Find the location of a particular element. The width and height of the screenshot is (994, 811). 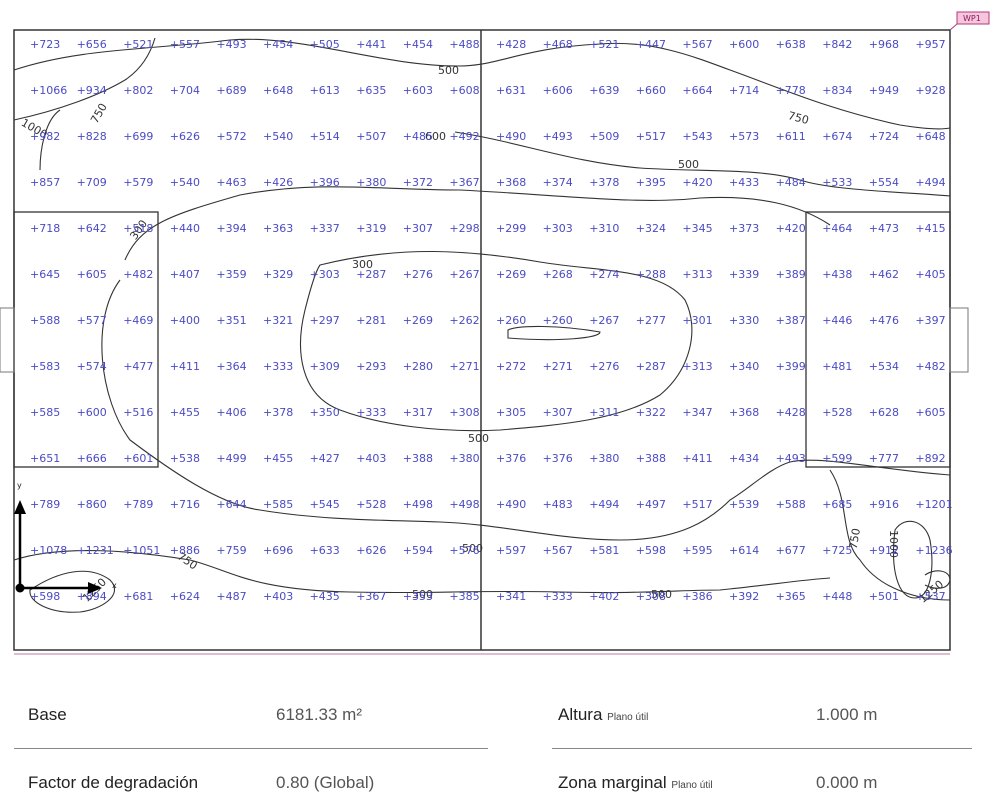

grid-value: +274 is located at coordinates (604, 274).